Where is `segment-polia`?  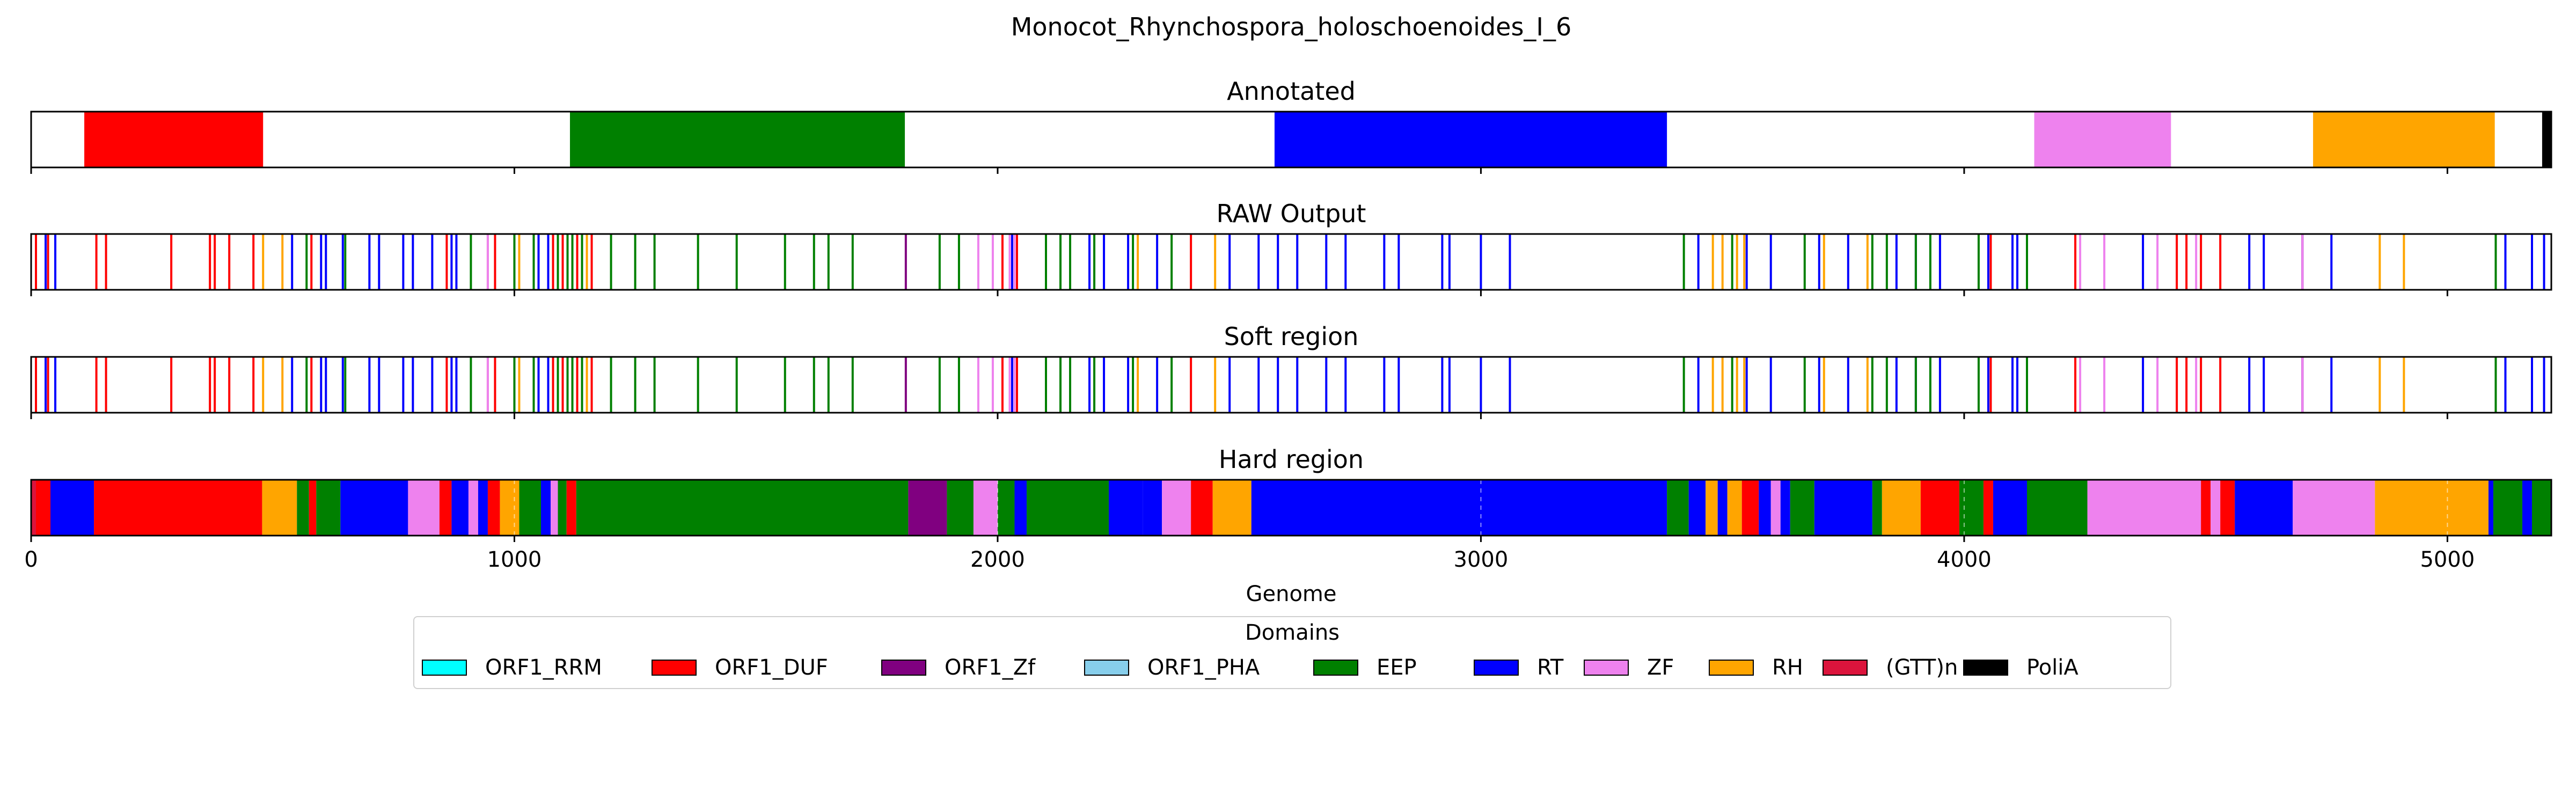
segment-polia is located at coordinates (2546, 139).